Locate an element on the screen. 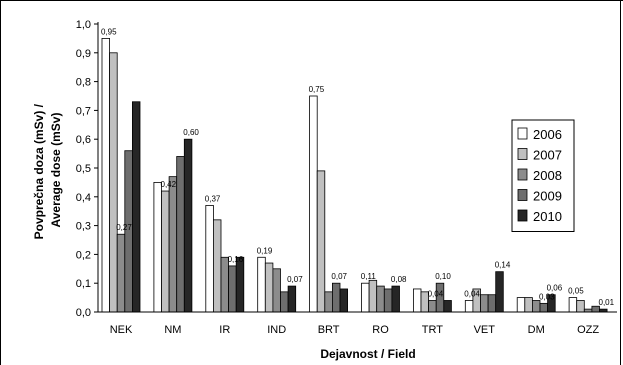 The width and height of the screenshot is (623, 365). data-label: 0,19 is located at coordinates (265, 250).